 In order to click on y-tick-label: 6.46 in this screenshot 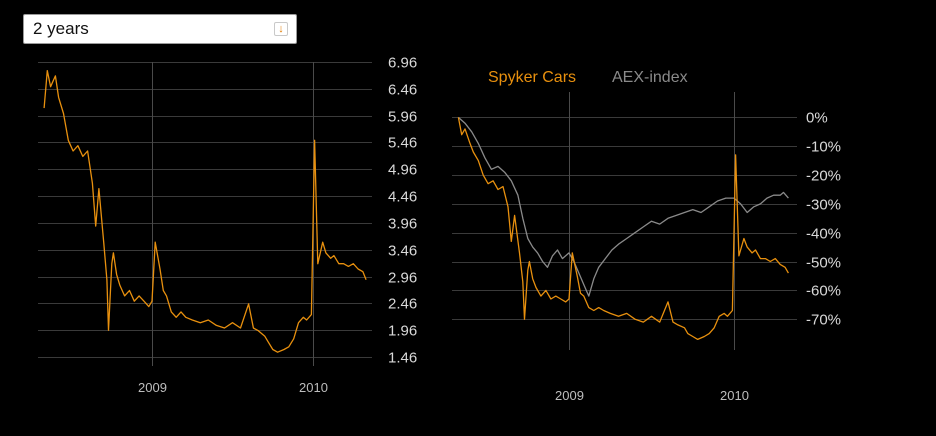, I will do `click(402, 90)`.